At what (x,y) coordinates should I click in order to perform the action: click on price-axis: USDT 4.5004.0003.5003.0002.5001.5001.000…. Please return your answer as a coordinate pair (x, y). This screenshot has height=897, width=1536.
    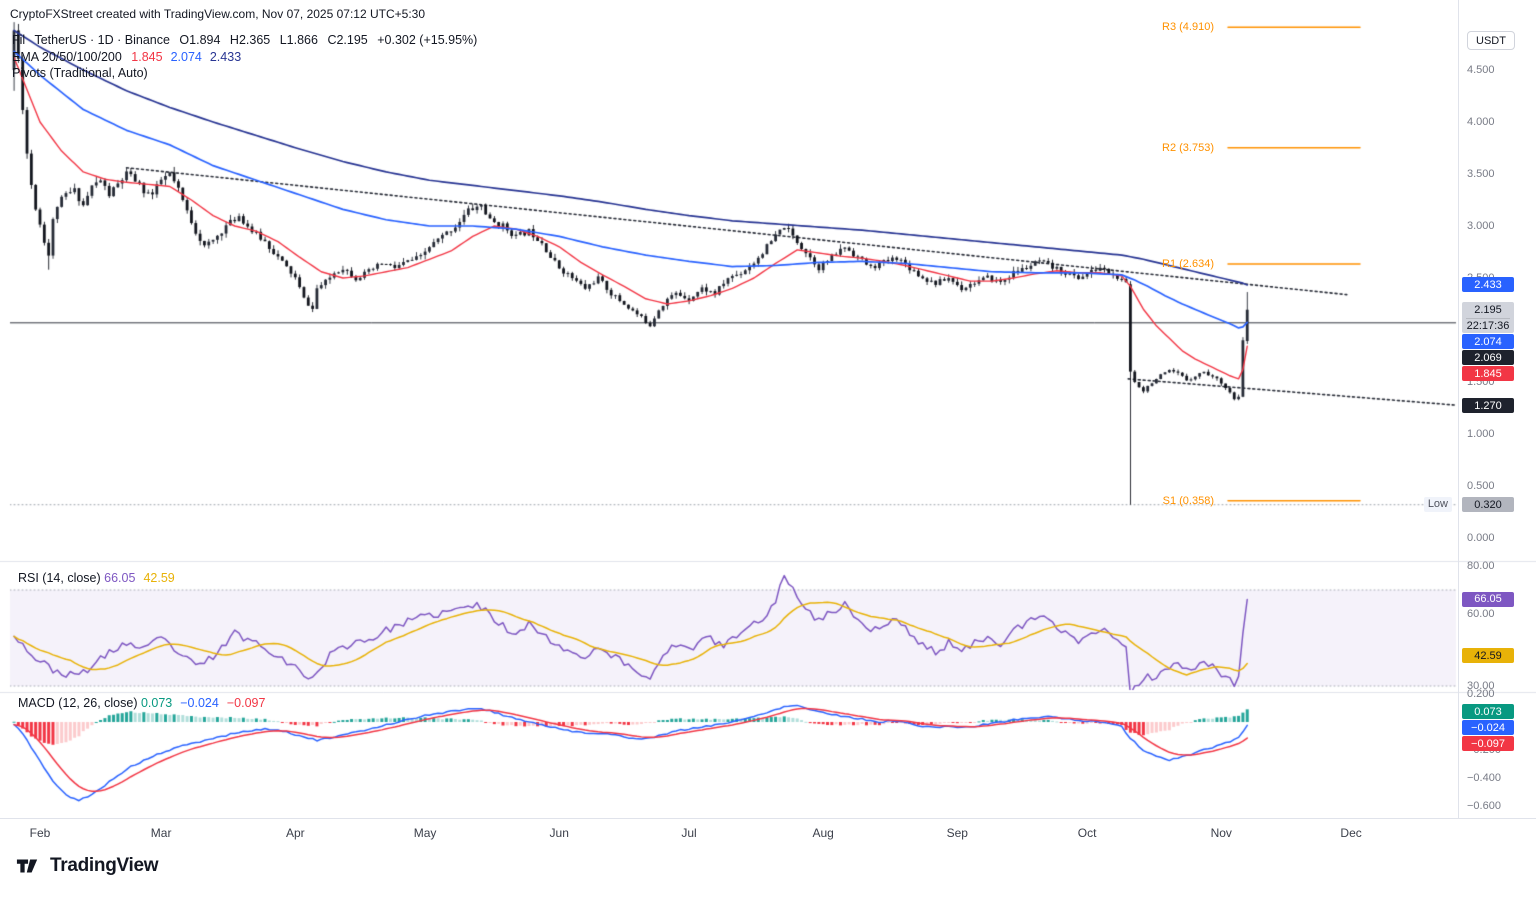
    Looking at the image, I should click on (1497, 409).